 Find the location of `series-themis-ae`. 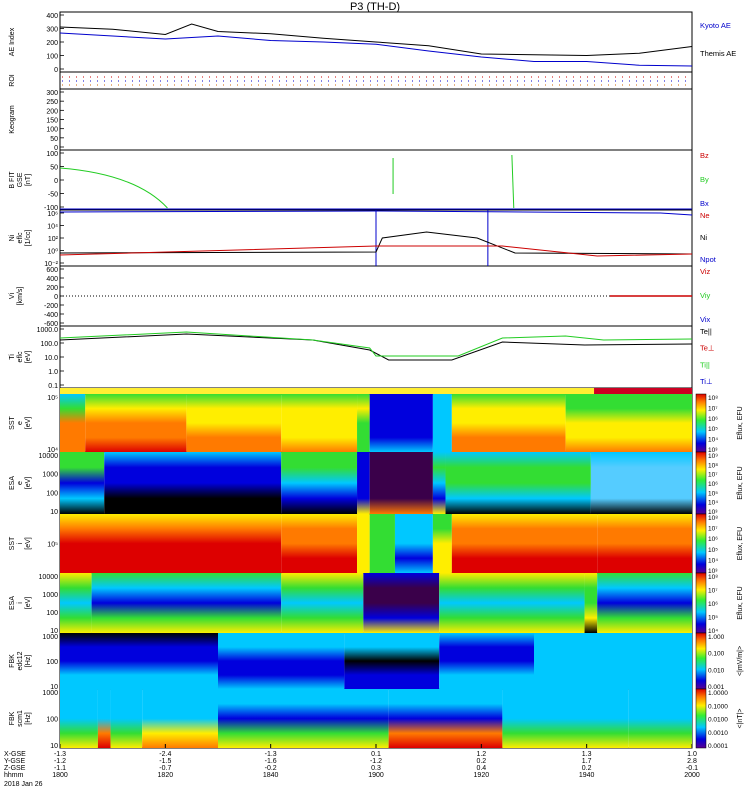

series-themis-ae is located at coordinates (376, 40).